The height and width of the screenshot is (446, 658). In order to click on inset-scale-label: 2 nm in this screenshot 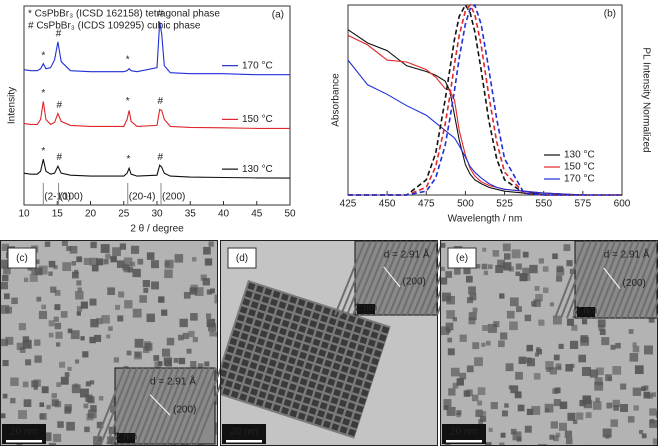, I will do `click(586, 311)`.